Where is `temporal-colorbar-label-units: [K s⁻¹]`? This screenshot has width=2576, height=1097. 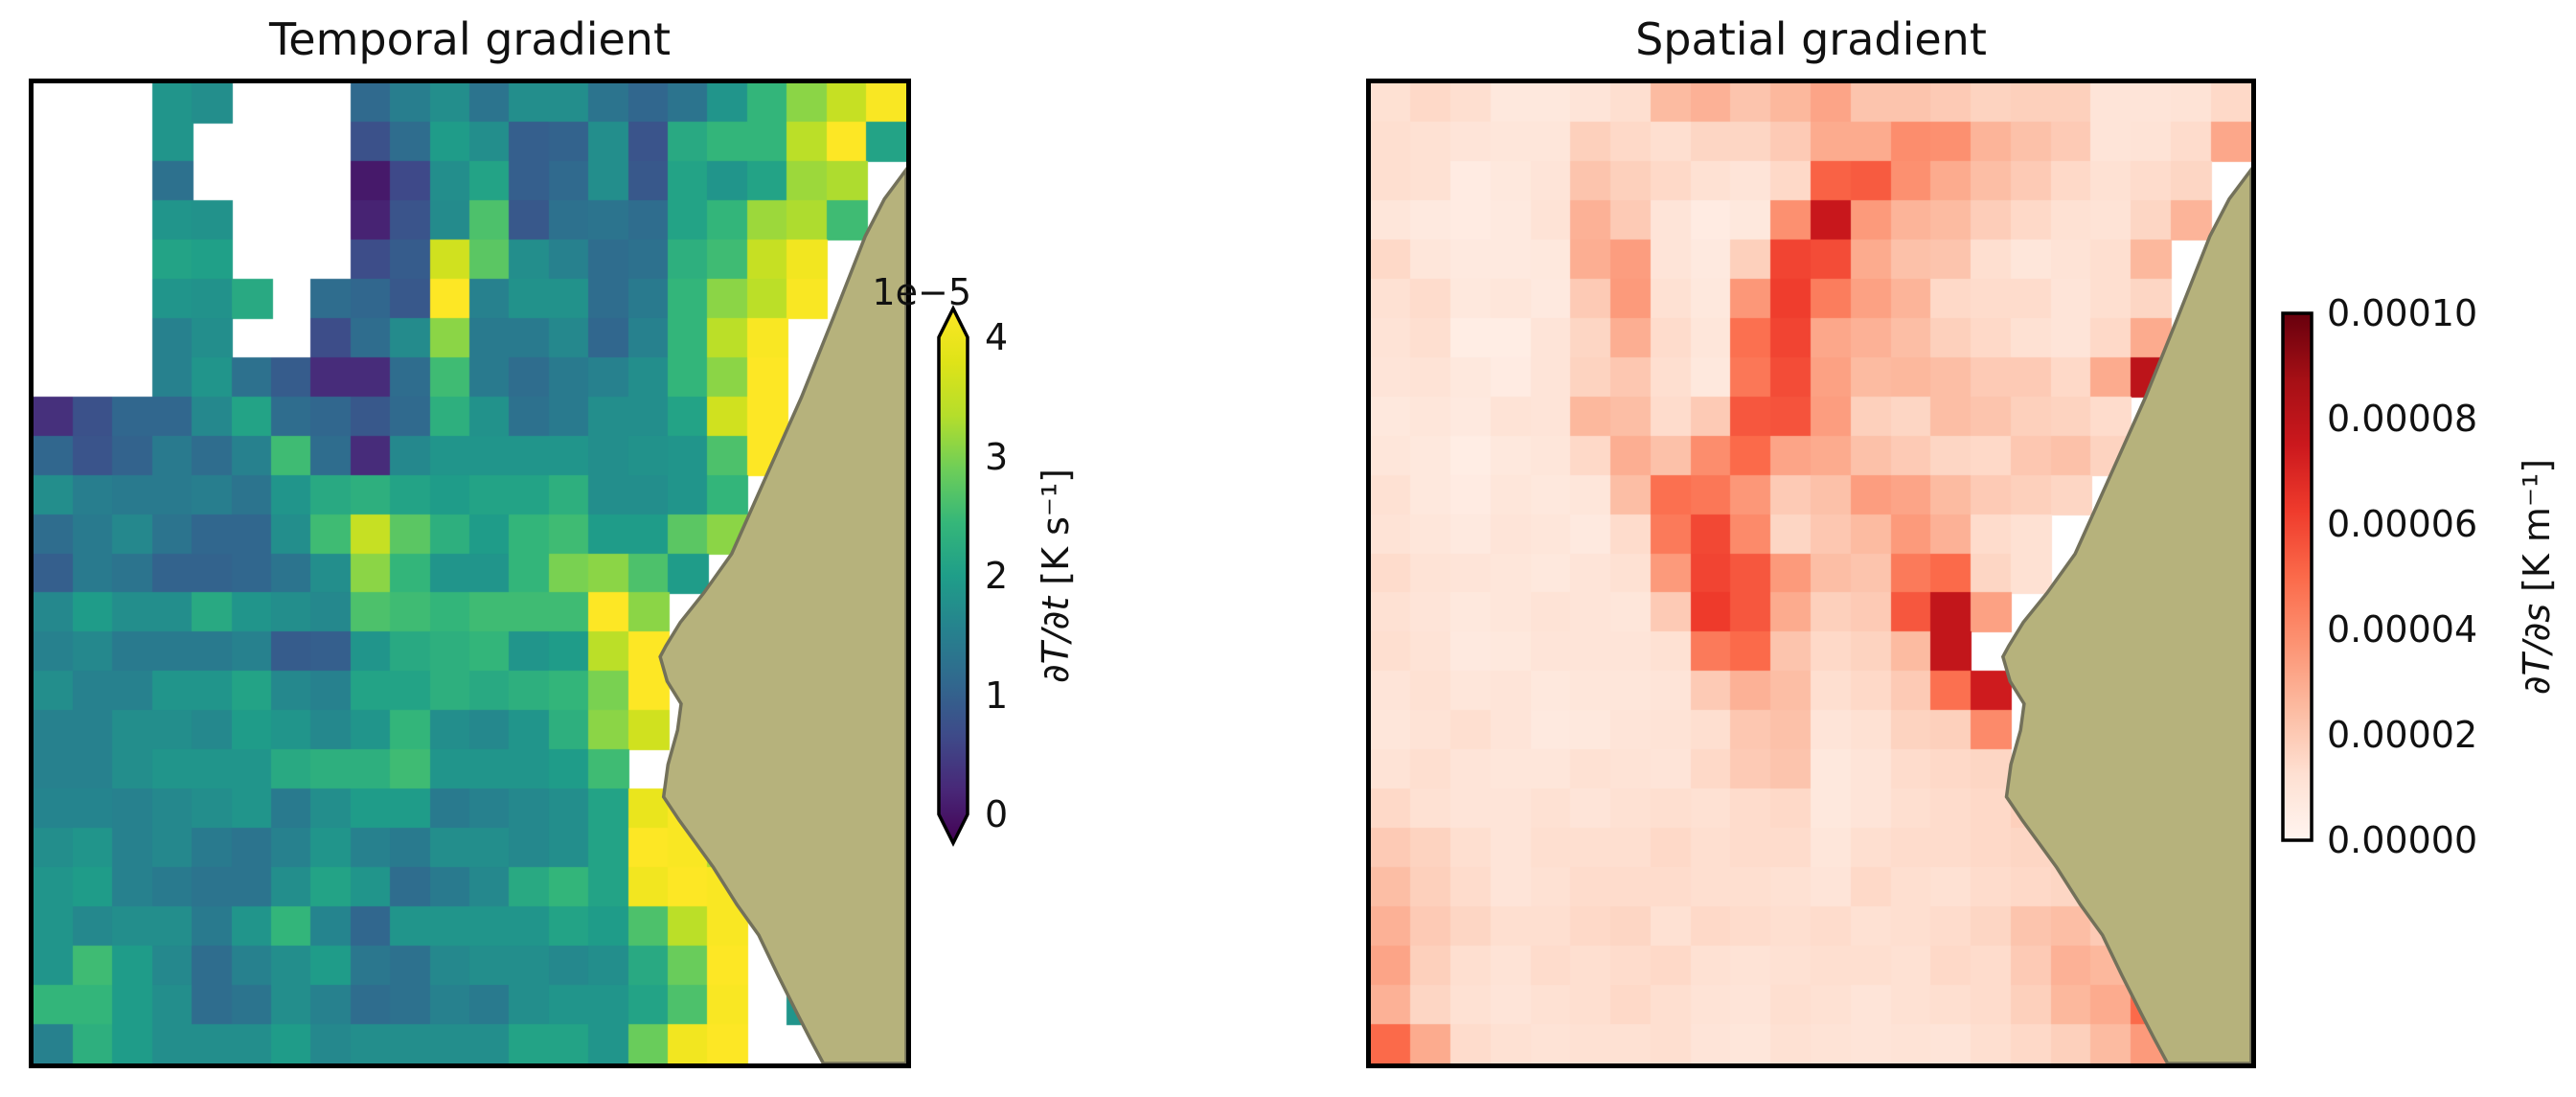
temporal-colorbar-label-units: [K s⁻¹] is located at coordinates (1056, 533).